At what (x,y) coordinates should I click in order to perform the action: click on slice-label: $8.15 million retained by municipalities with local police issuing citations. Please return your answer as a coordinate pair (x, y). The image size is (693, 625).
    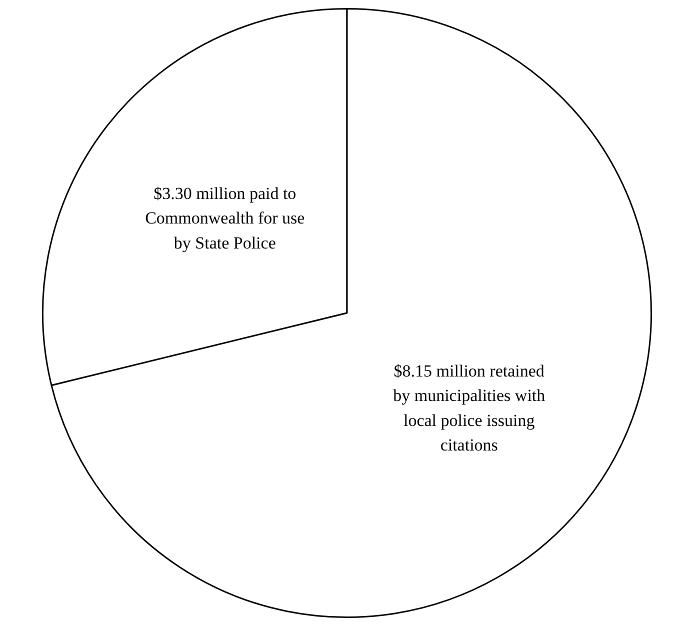
    Looking at the image, I should click on (469, 407).